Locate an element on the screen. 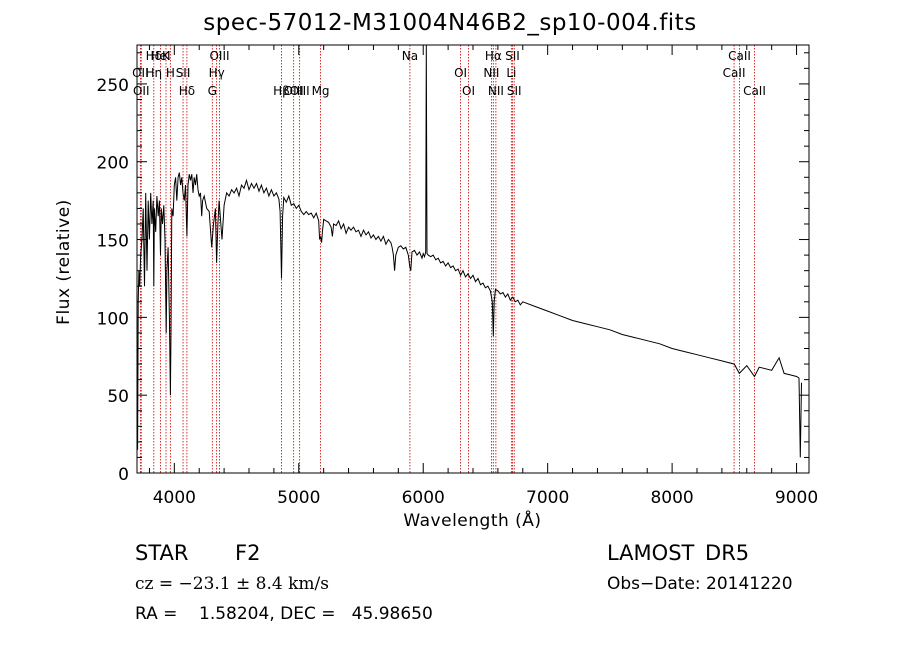 Image resolution: width=900 pixels, height=649 pixels. y-tick-label: 250 is located at coordinates (113, 86).